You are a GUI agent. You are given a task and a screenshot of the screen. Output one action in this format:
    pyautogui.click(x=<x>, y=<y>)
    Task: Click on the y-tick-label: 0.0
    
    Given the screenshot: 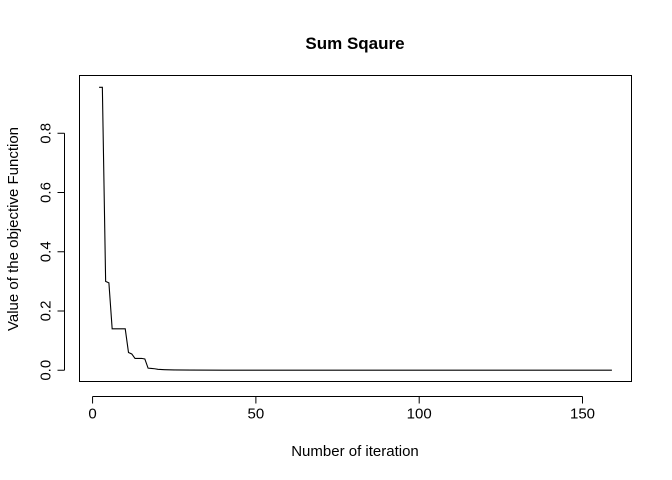 What is the action you would take?
    pyautogui.click(x=46, y=370)
    